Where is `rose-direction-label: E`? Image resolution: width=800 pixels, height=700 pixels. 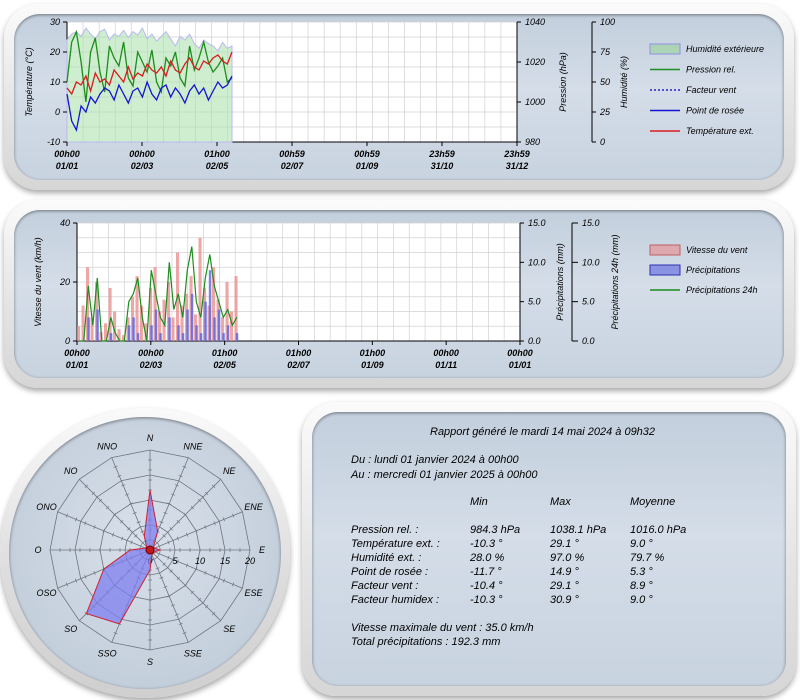 rose-direction-label: E is located at coordinates (262, 550).